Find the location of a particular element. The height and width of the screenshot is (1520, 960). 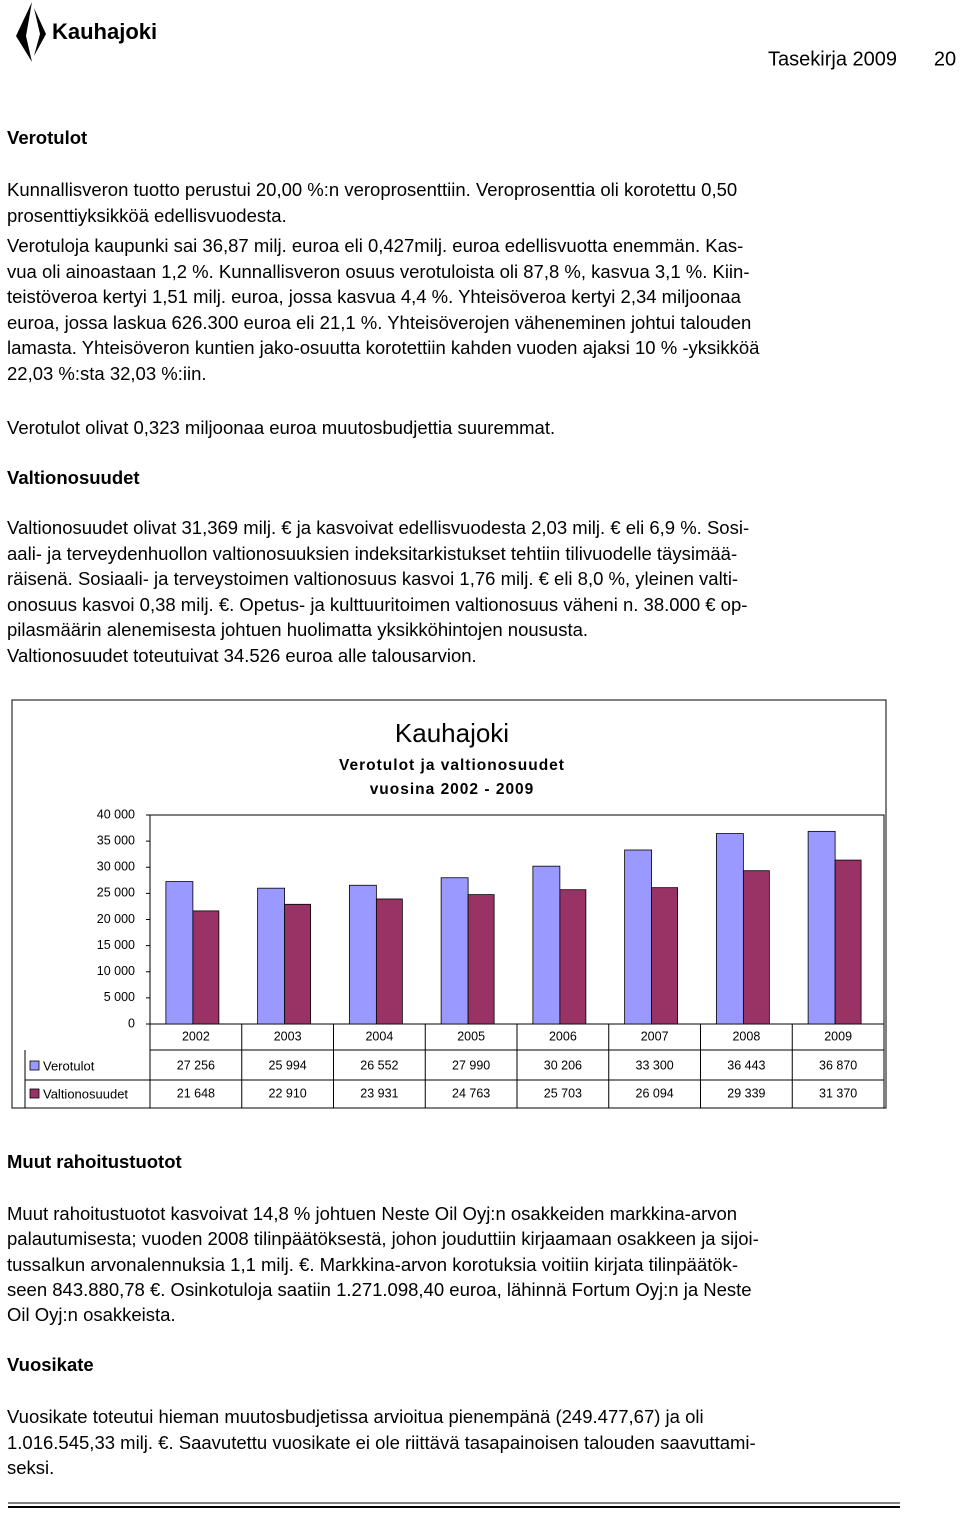

heading: Verotulot is located at coordinates (47, 137).